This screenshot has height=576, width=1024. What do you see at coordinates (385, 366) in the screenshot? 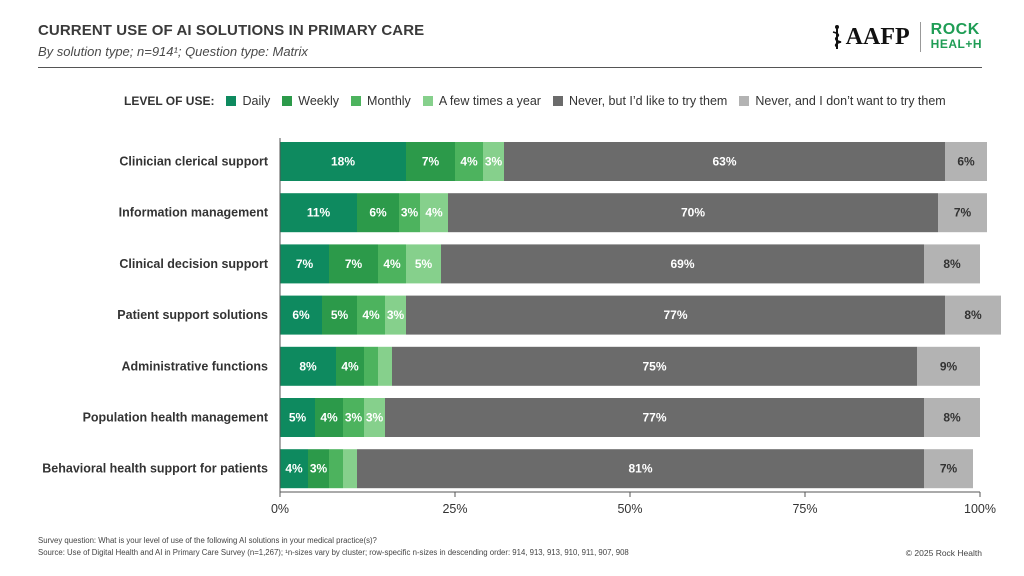
I see `bar-segment-a-few-times-a-year-administrative-functions` at bounding box center [385, 366].